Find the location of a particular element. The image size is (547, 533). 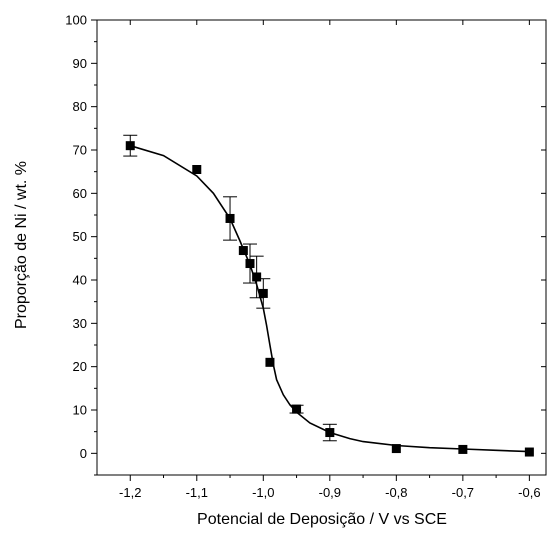

x-tick-label: -1,2 is located at coordinates (130, 492).